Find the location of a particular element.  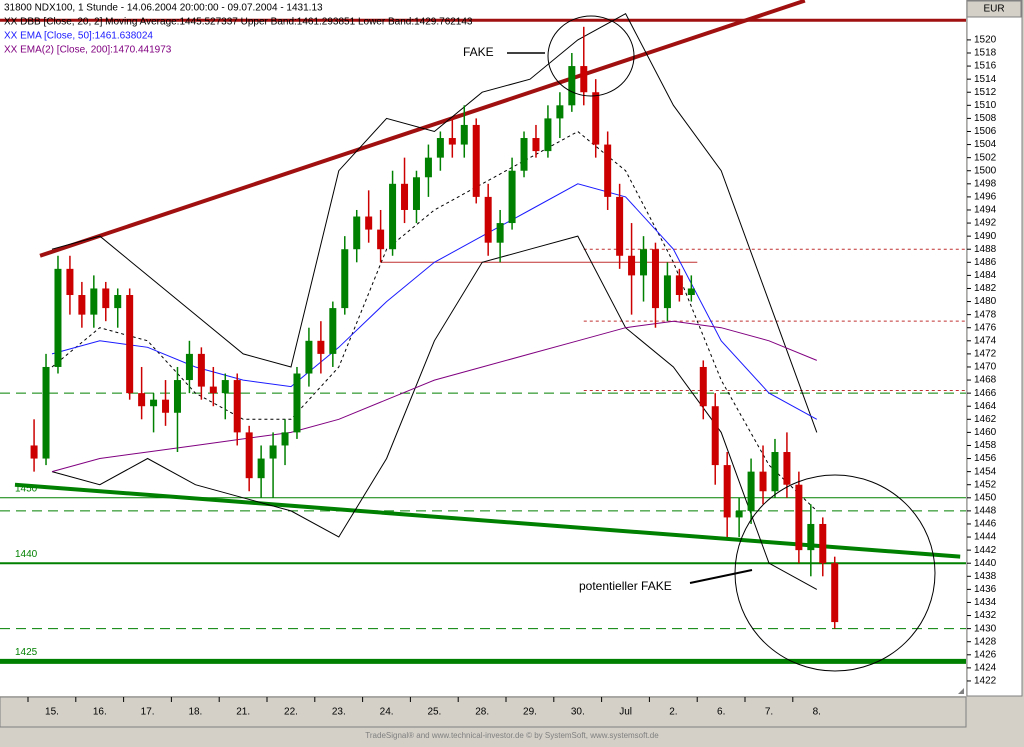

y-tick-label: 1466 is located at coordinates (985, 393).